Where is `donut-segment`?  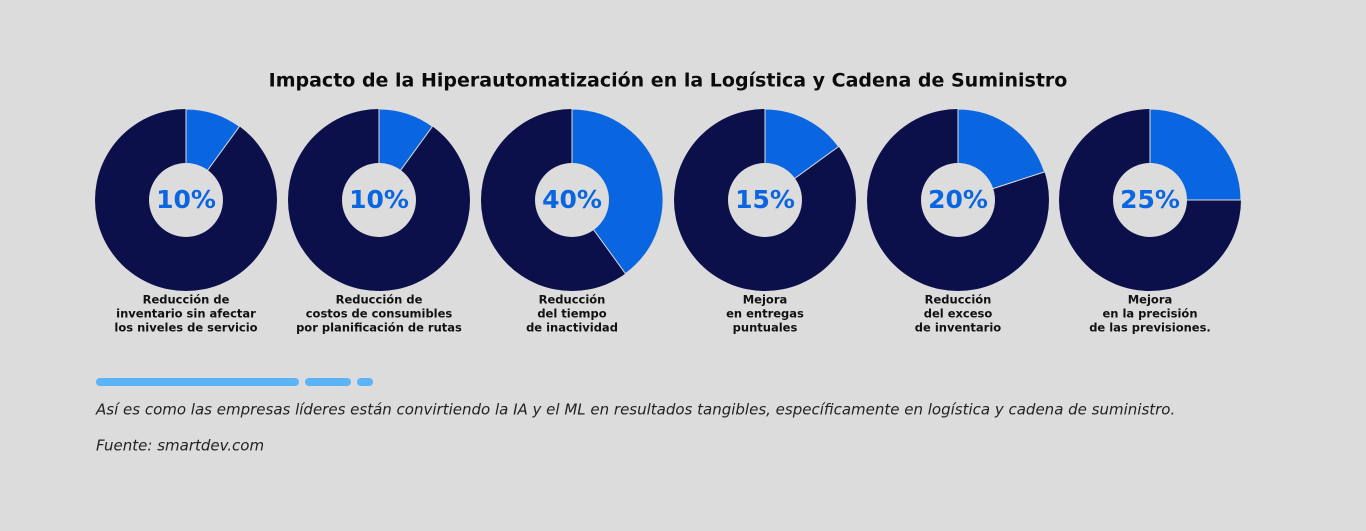
donut-segment is located at coordinates (617, 191).